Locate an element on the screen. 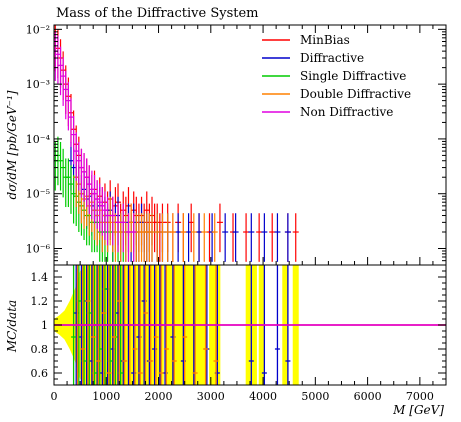  x-tick-label: 7000 is located at coordinates (420, 396).